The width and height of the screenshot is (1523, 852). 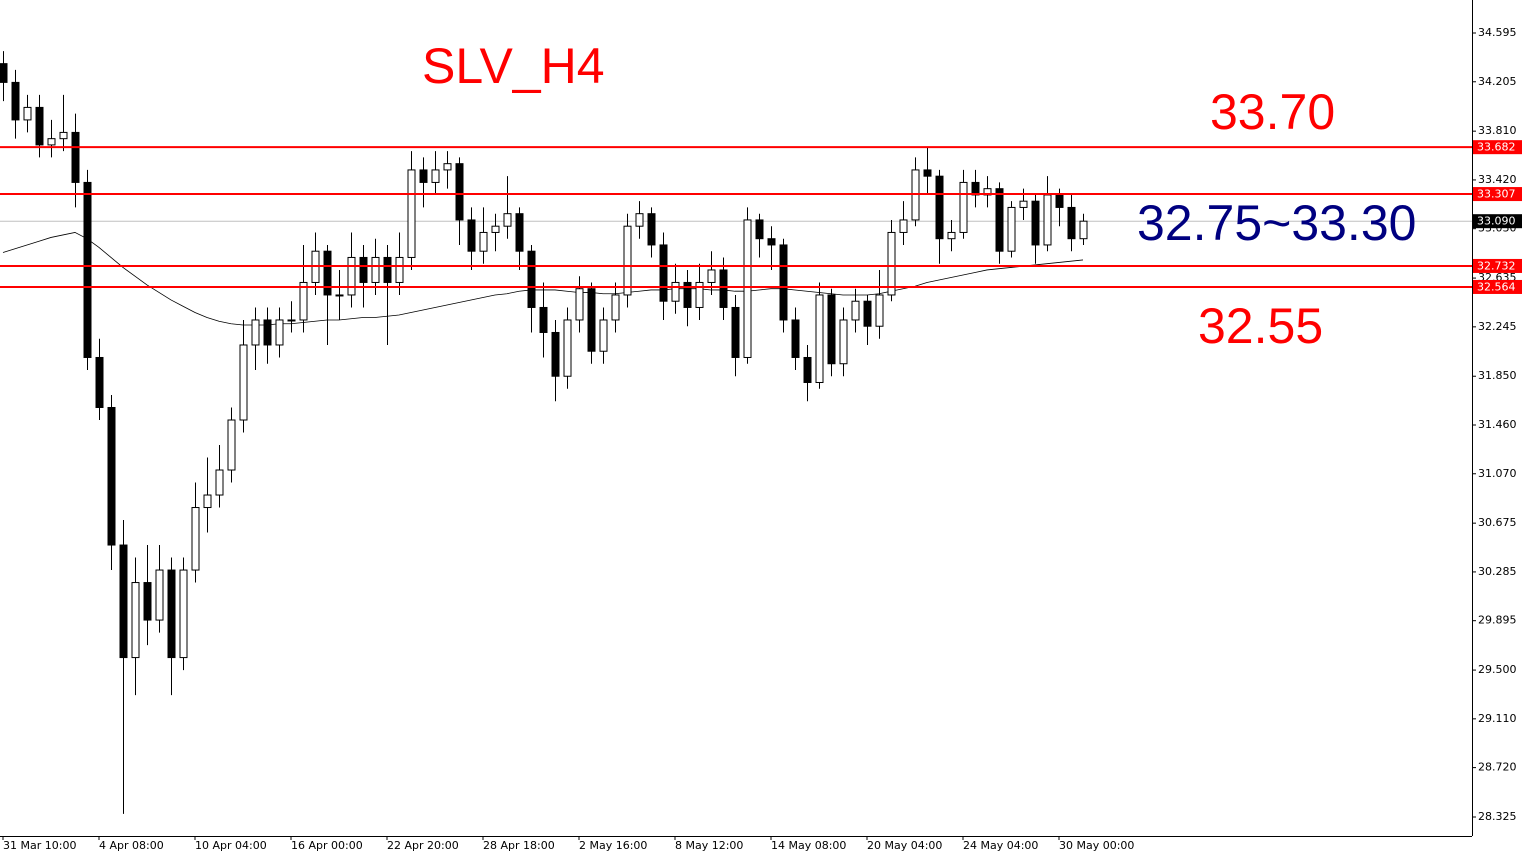 What do you see at coordinates (1276, 223) in the screenshot?
I see `annotation: 32.75~33.30` at bounding box center [1276, 223].